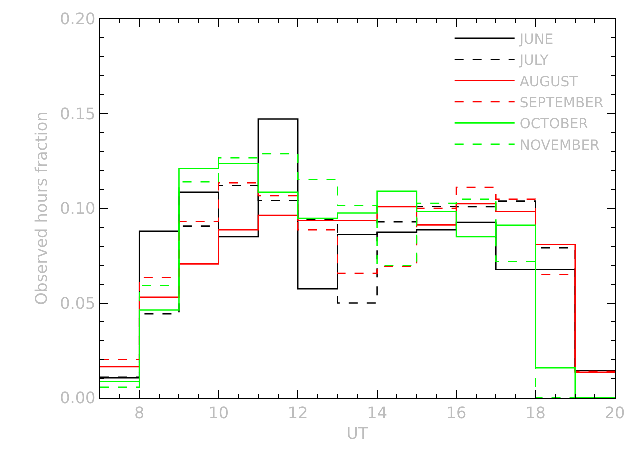 This screenshot has height=456, width=635. Describe the element at coordinates (78, 114) in the screenshot. I see `y-tick-label: 0.15` at that location.